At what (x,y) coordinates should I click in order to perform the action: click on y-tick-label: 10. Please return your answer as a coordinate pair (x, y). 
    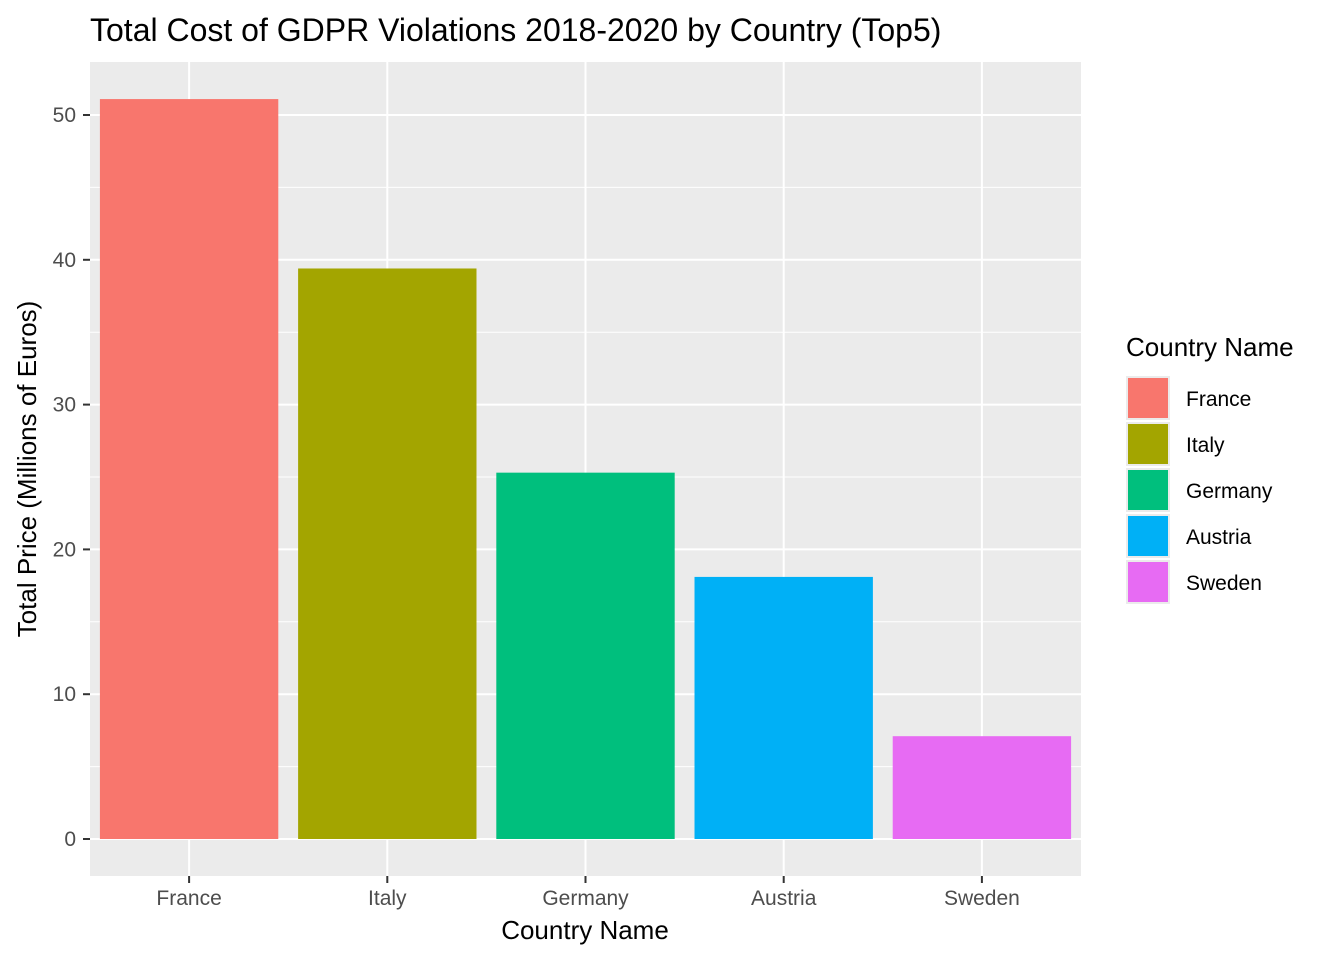
    Looking at the image, I should click on (64, 694).